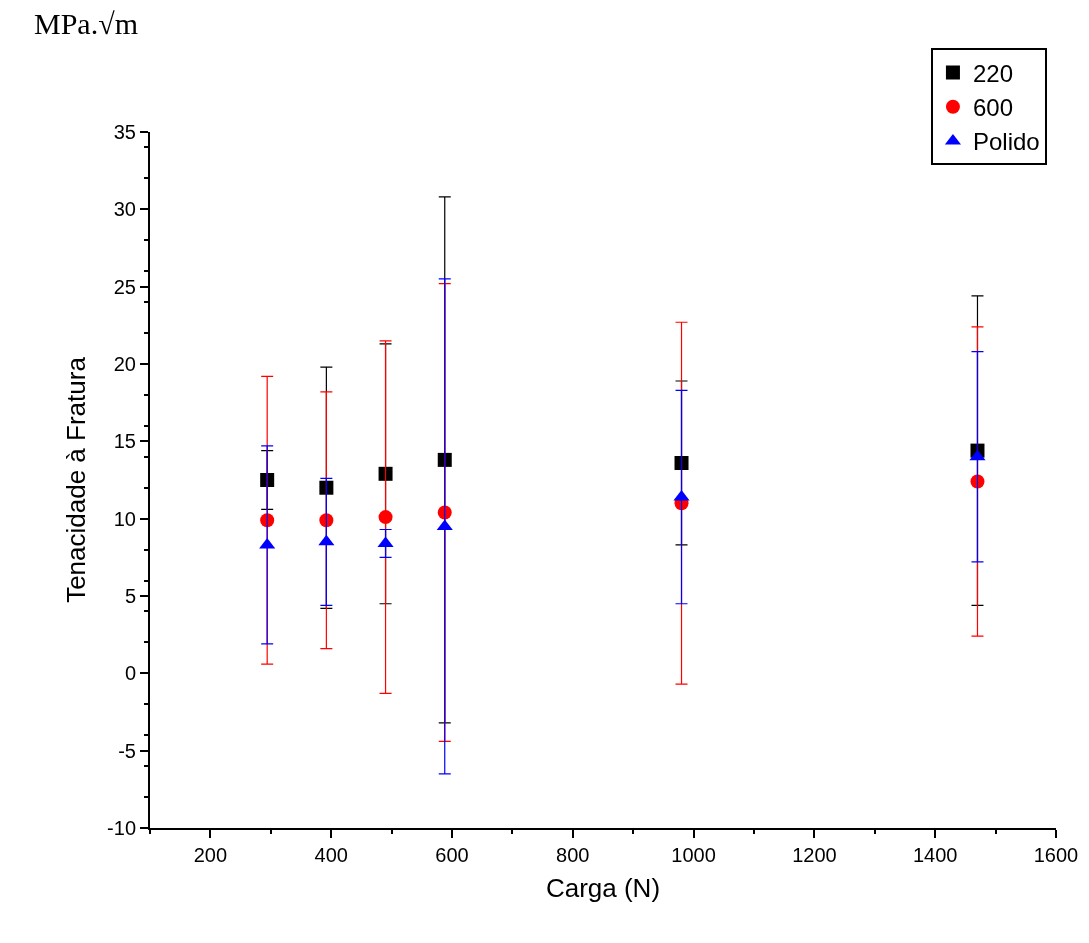 This screenshot has height=943, width=1089. Describe the element at coordinates (693, 855) in the screenshot. I see `x-tick-label: 1000` at that location.